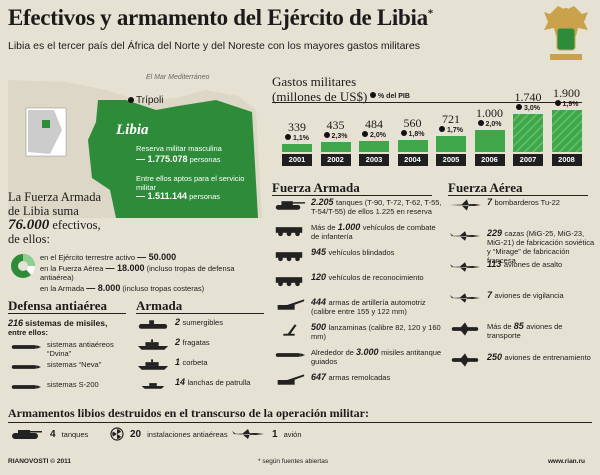 The width and height of the screenshot is (600, 475). Describe the element at coordinates (465, 205) in the screenshot. I see `bomber-icon` at that location.